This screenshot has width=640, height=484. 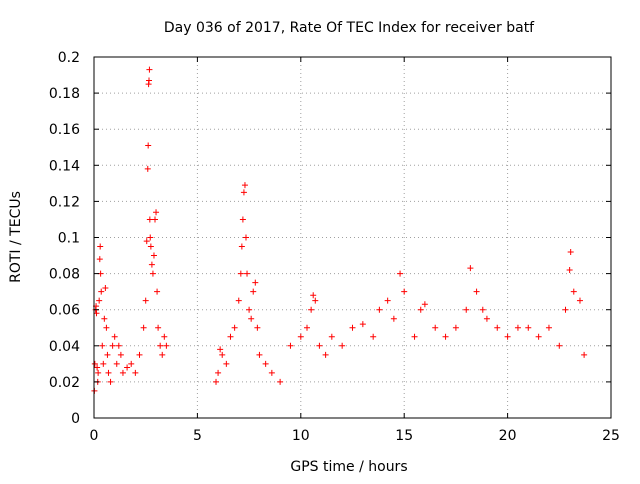 I want to click on x-tick-label: 25, so click(x=611, y=436).